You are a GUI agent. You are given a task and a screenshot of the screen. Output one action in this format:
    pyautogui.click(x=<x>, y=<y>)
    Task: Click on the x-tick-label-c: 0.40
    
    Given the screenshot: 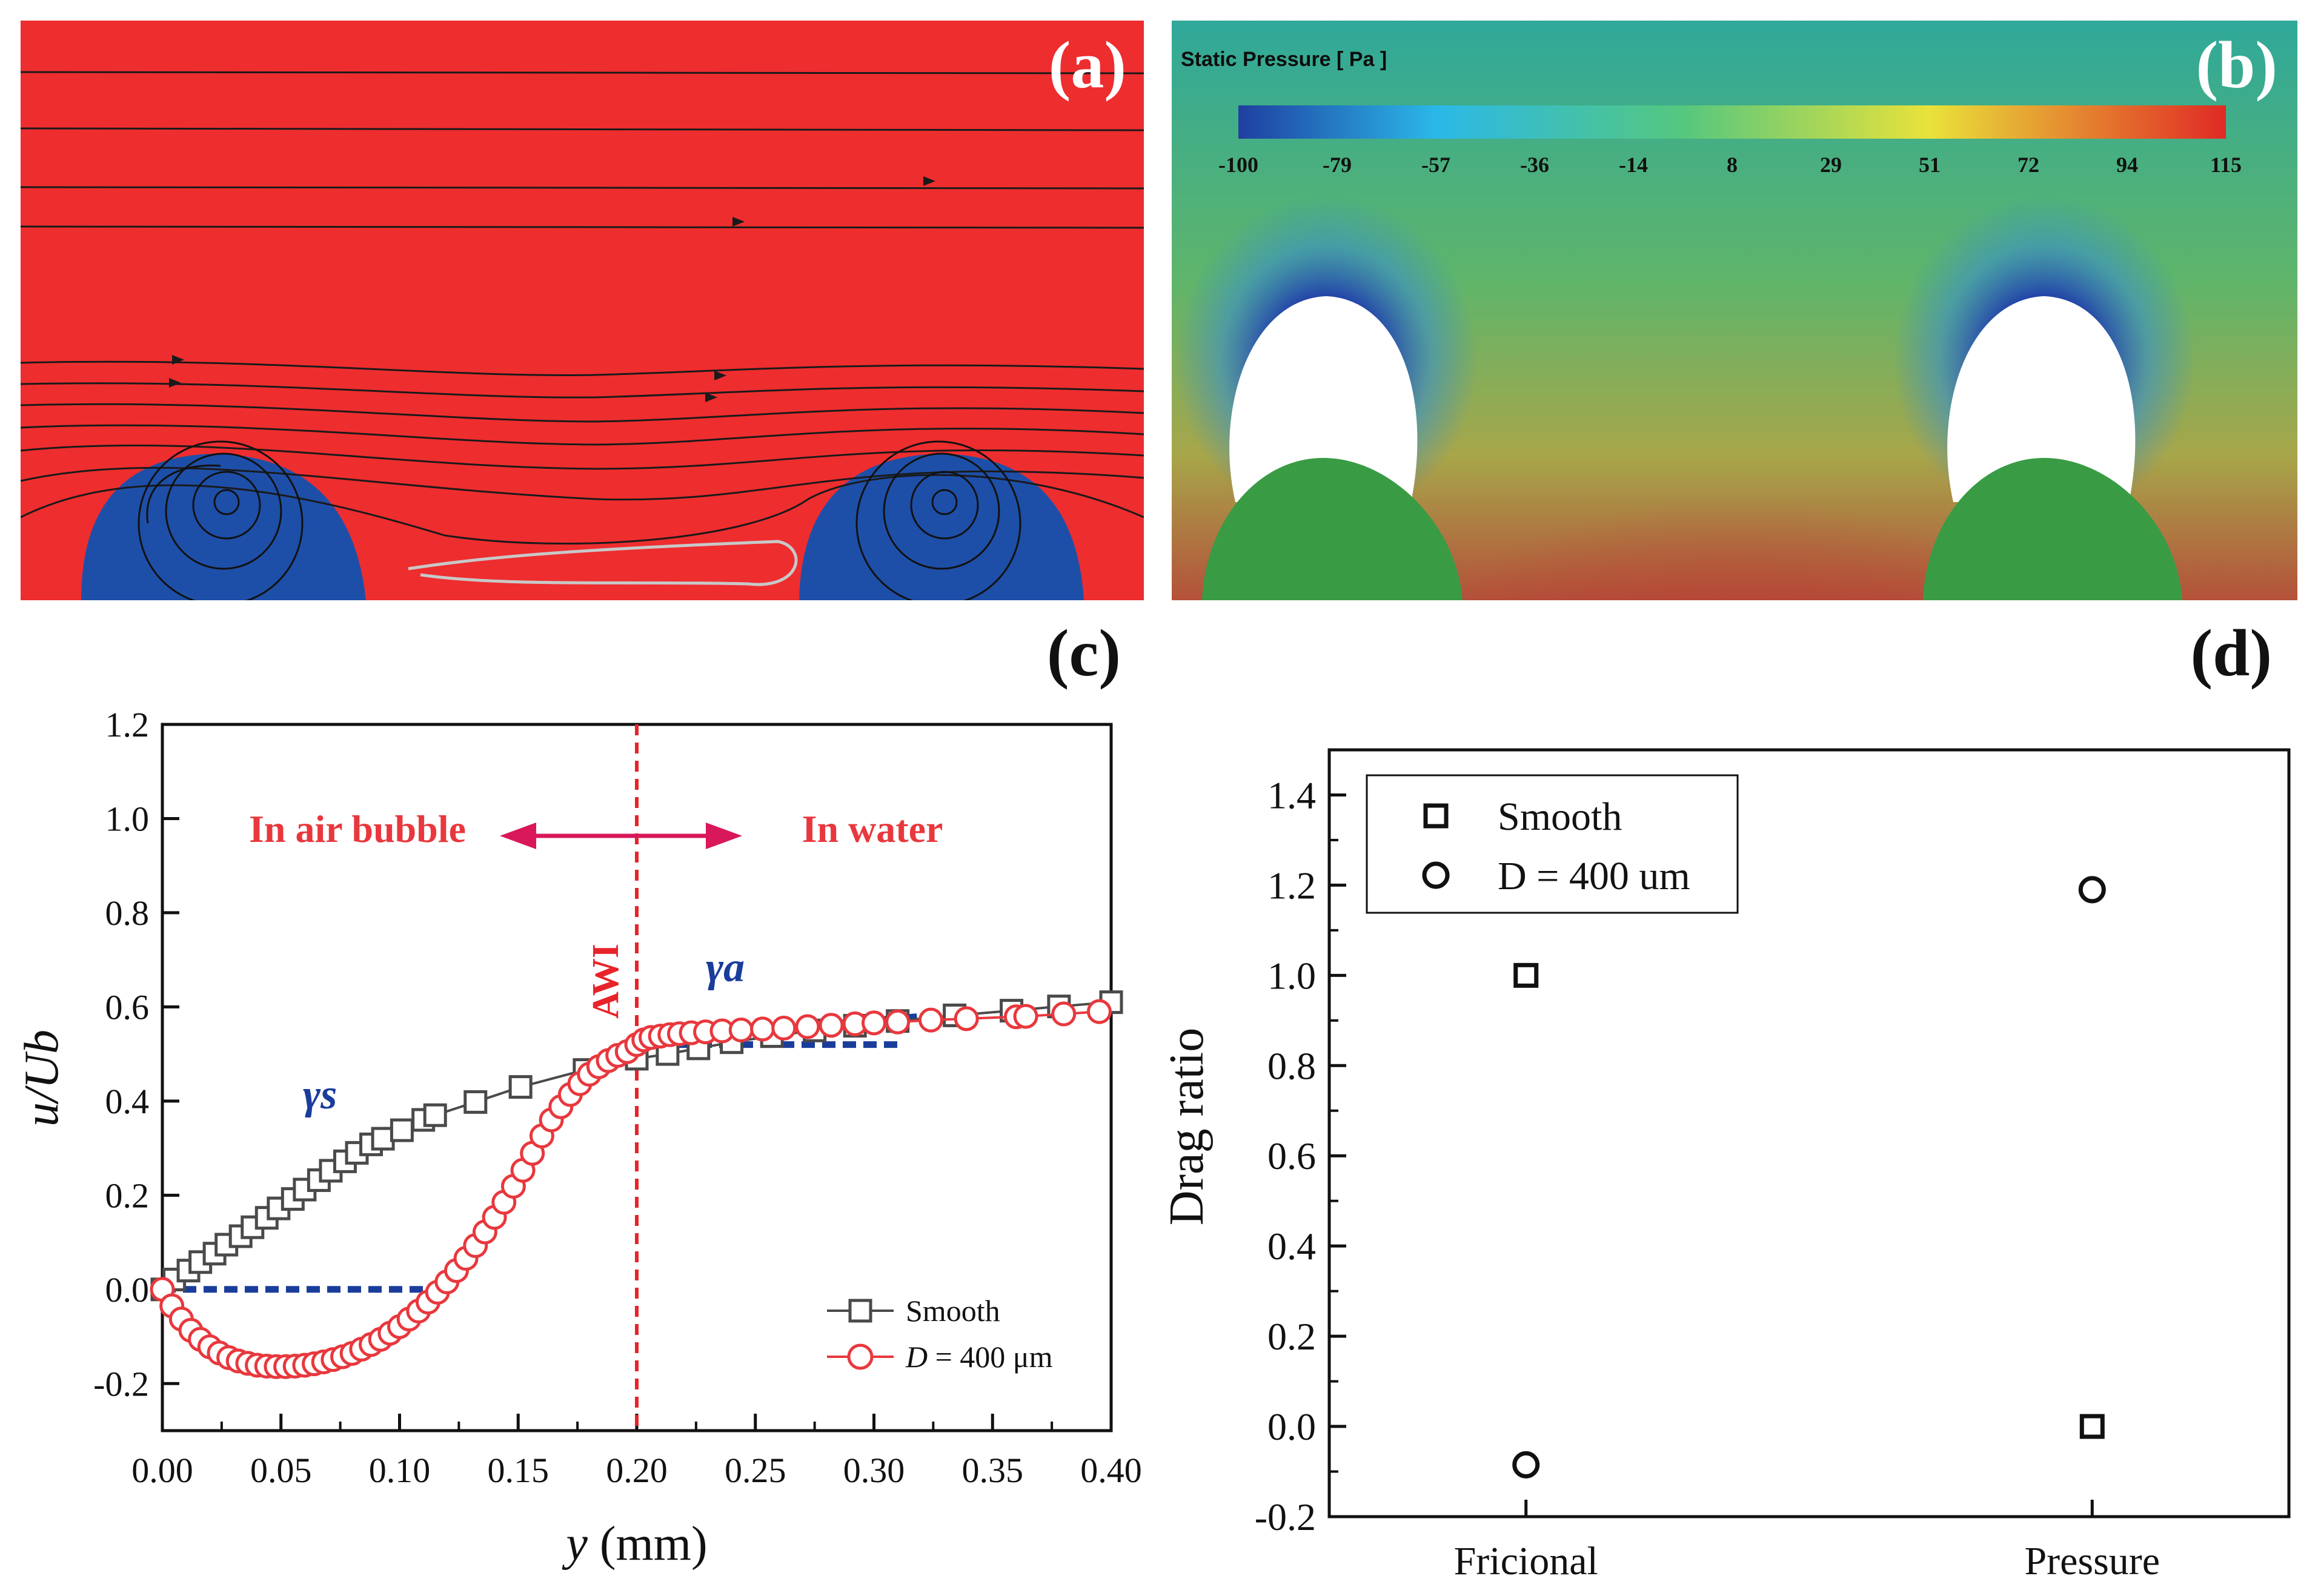 What is the action you would take?
    pyautogui.click(x=1111, y=1471)
    